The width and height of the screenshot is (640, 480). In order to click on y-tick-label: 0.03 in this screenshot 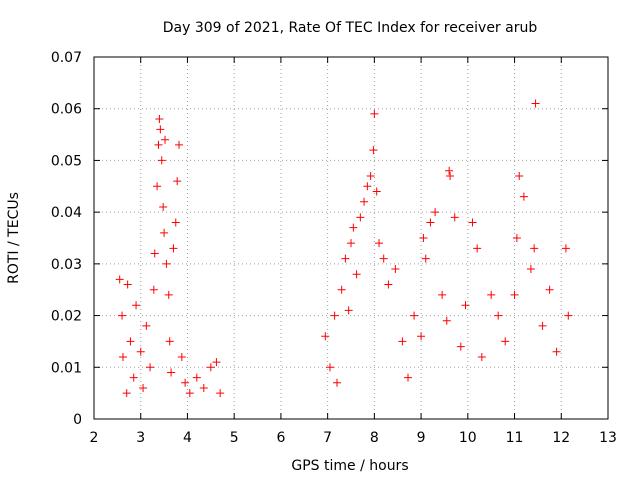, I will do `click(66, 265)`.